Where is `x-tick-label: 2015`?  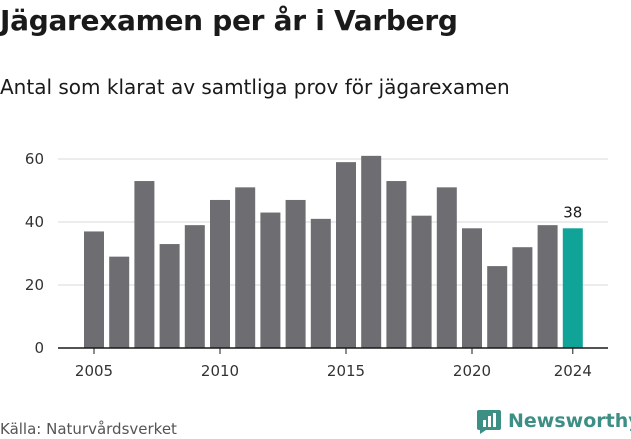 x-tick-label: 2015 is located at coordinates (346, 371).